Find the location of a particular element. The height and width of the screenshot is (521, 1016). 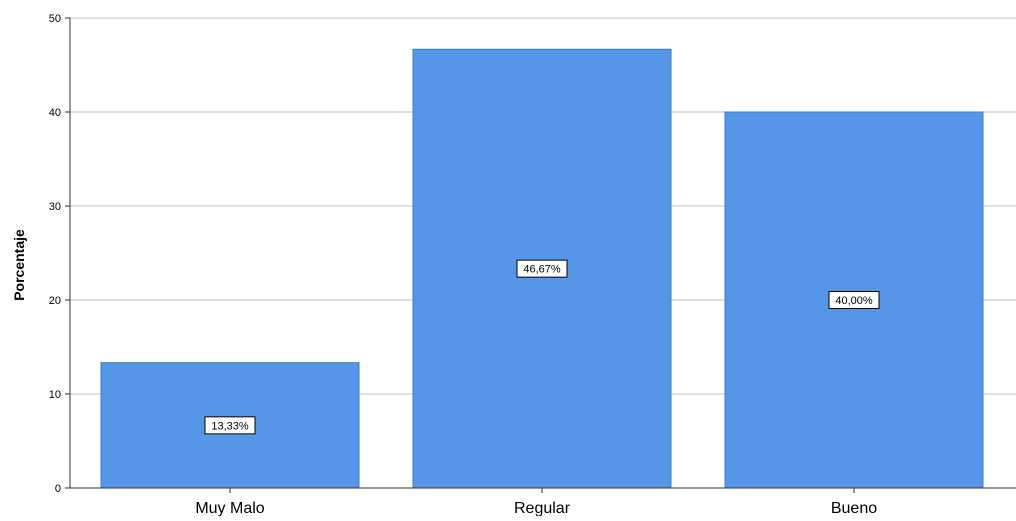

data-label: 13,33% is located at coordinates (230, 426).